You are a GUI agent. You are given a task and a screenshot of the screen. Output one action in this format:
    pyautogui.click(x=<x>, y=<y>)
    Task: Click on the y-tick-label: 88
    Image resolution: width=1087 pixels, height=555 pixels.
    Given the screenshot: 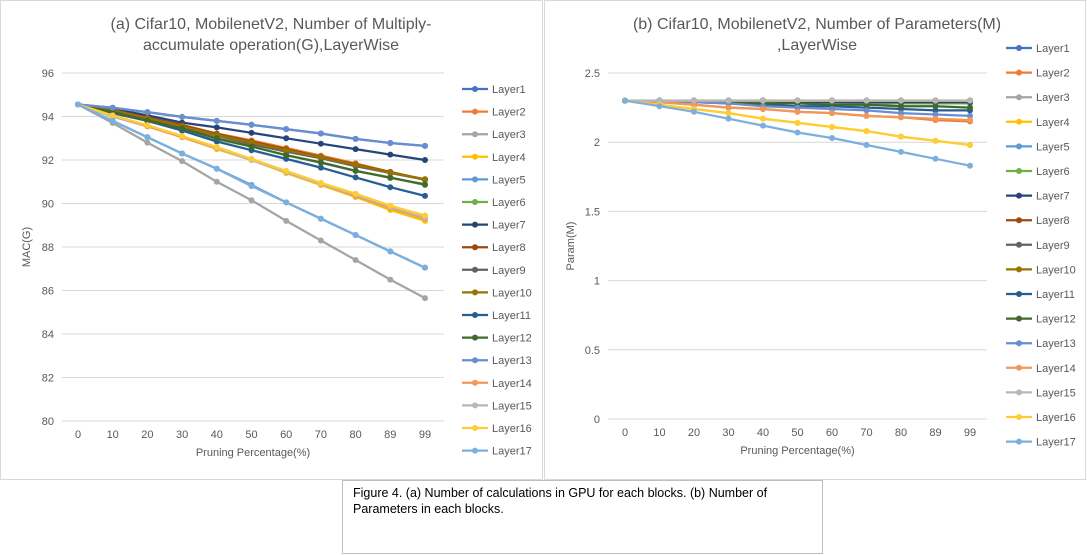 What is the action you would take?
    pyautogui.click(x=48, y=248)
    